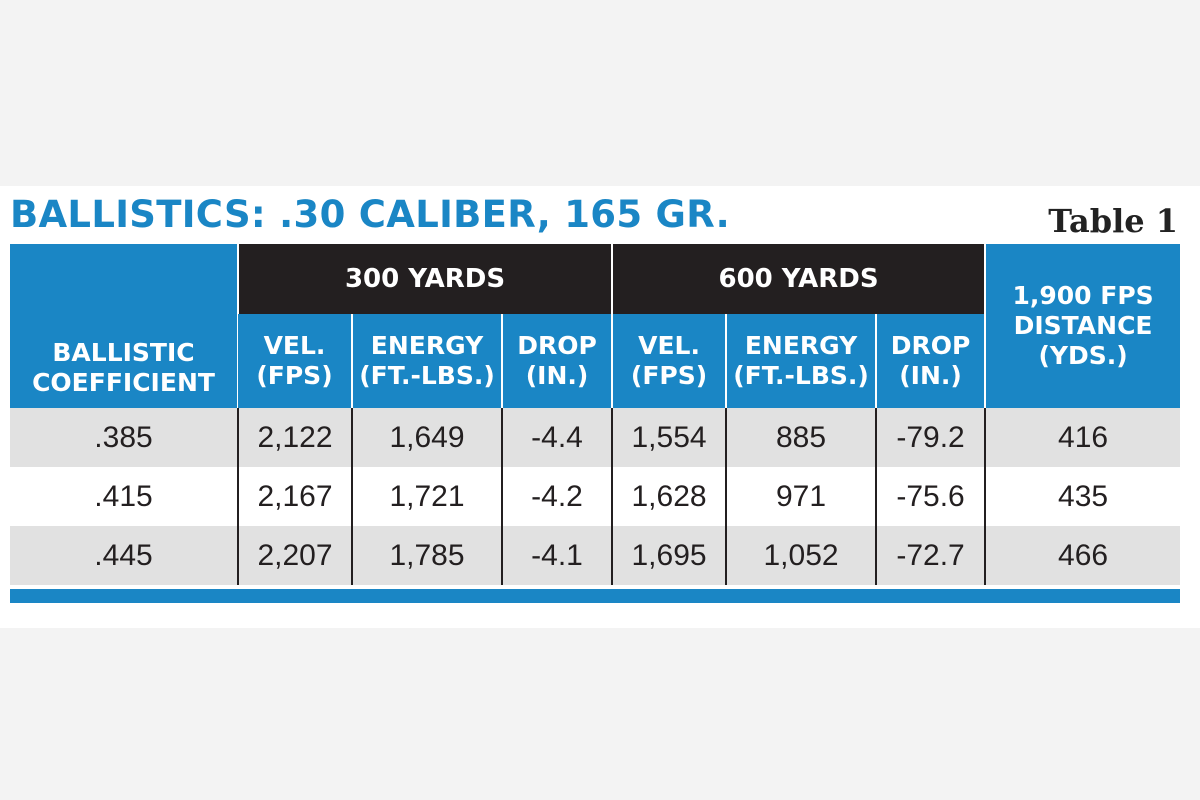 The width and height of the screenshot is (1200, 800). What do you see at coordinates (556, 361) in the screenshot?
I see `header-drop-300: DROP (IN.)` at bounding box center [556, 361].